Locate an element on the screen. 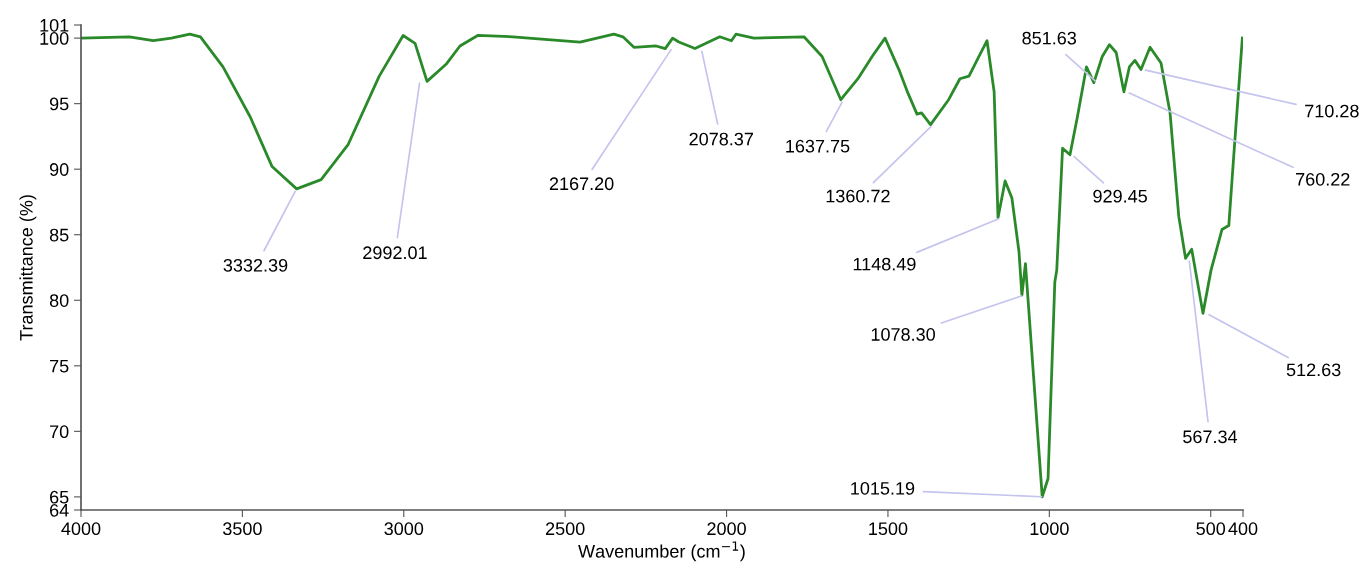  y-axis-title: Transmittance (%) is located at coordinates (28, 268).